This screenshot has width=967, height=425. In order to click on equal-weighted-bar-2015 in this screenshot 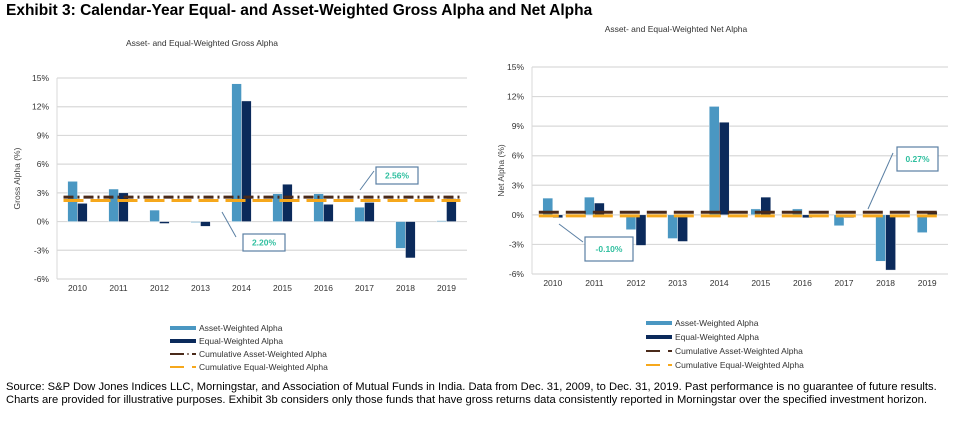, I will do `click(287, 203)`.